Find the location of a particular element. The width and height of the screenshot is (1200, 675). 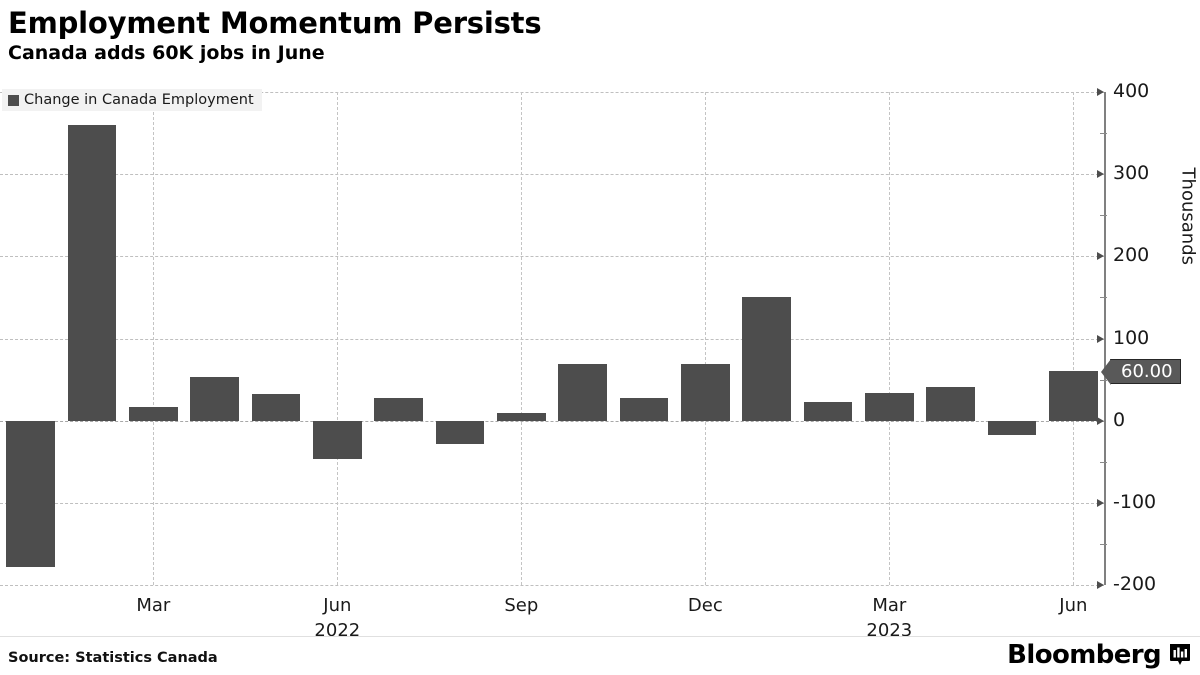

footer-divider is located at coordinates (600, 636).